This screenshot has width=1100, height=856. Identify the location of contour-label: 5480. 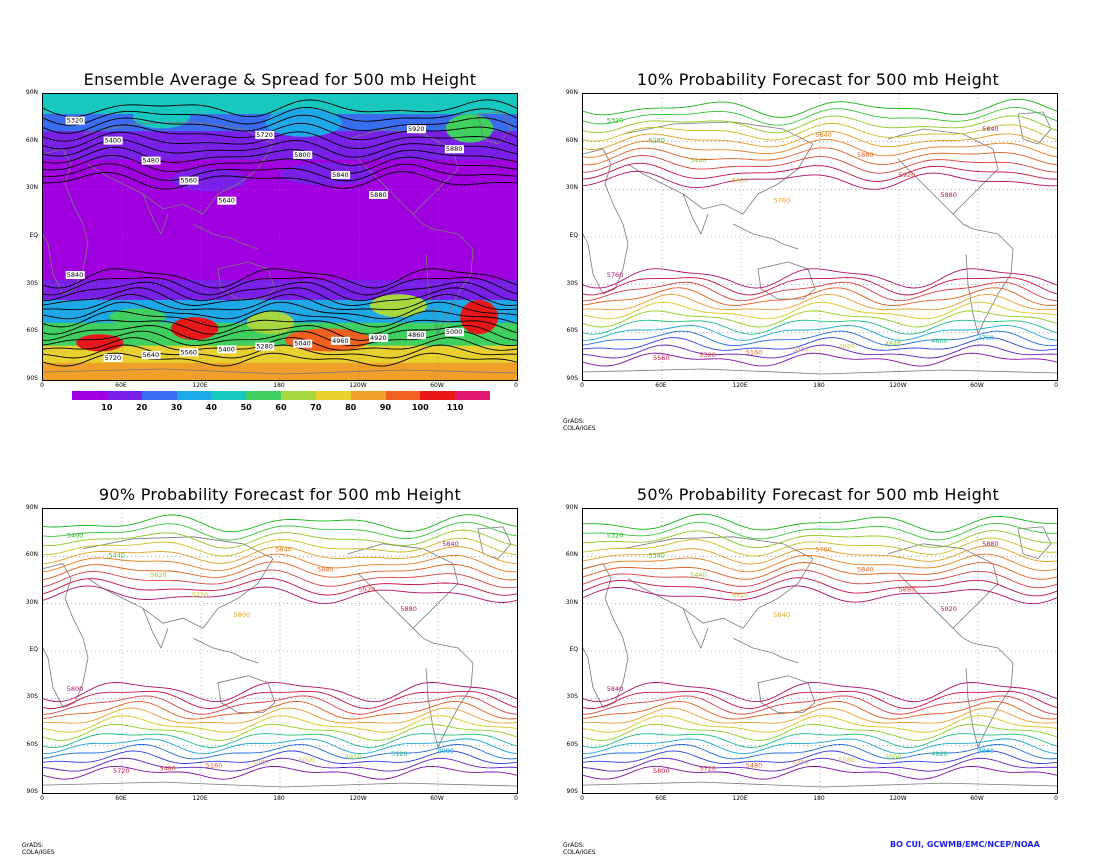
(151, 161).